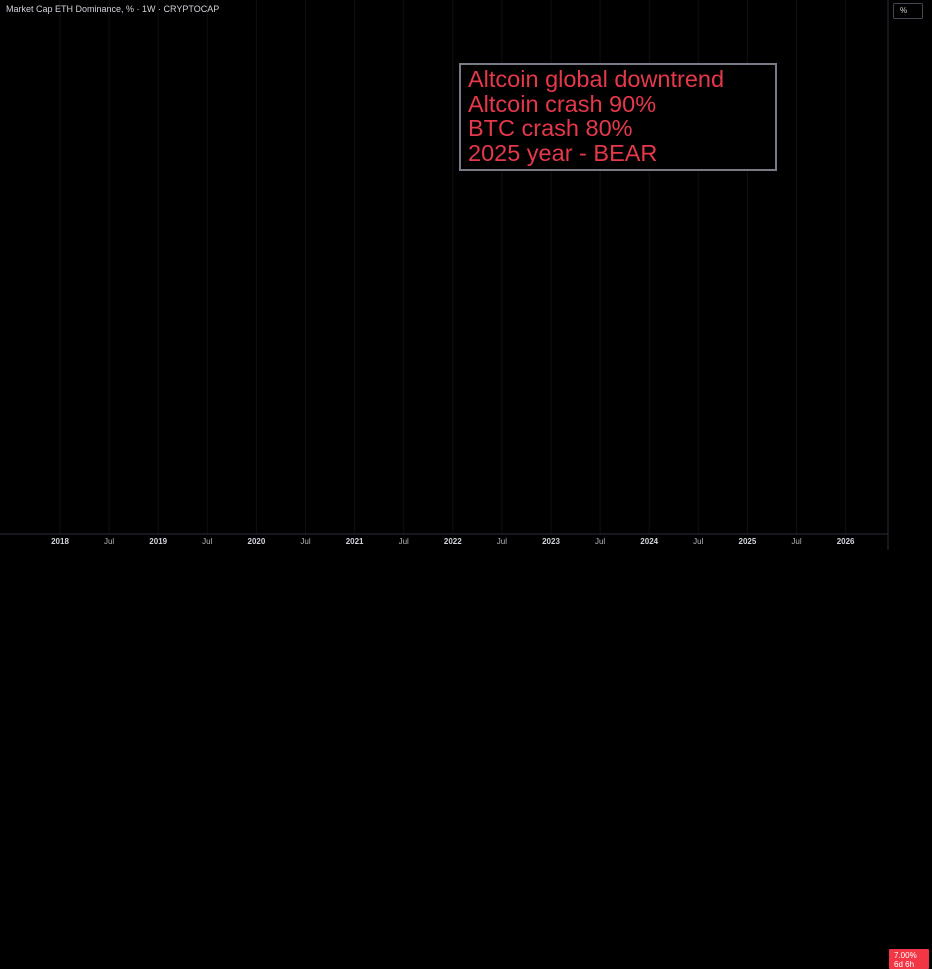 The width and height of the screenshot is (932, 969). I want to click on time-tick-label: 2023, so click(551, 541).